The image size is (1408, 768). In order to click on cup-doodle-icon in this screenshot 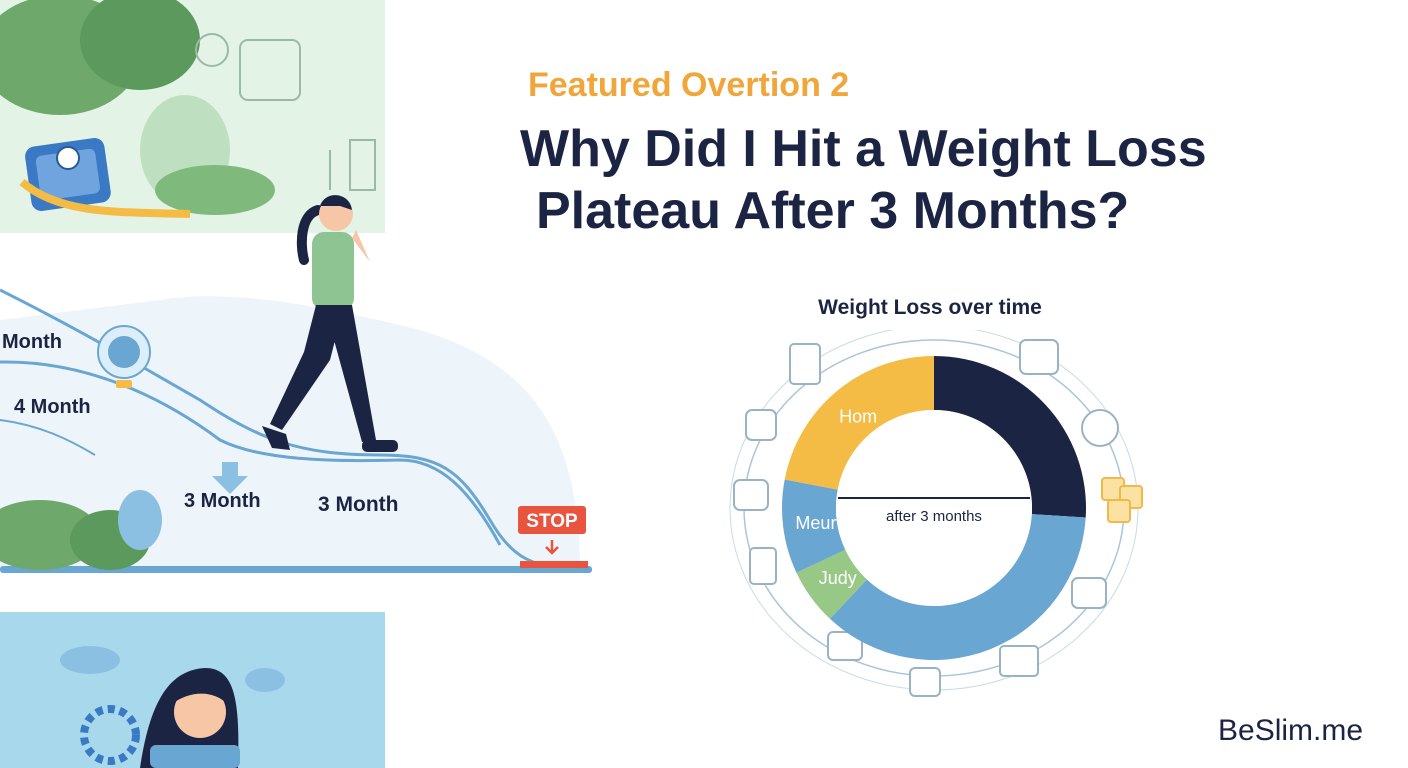, I will do `click(925, 682)`.